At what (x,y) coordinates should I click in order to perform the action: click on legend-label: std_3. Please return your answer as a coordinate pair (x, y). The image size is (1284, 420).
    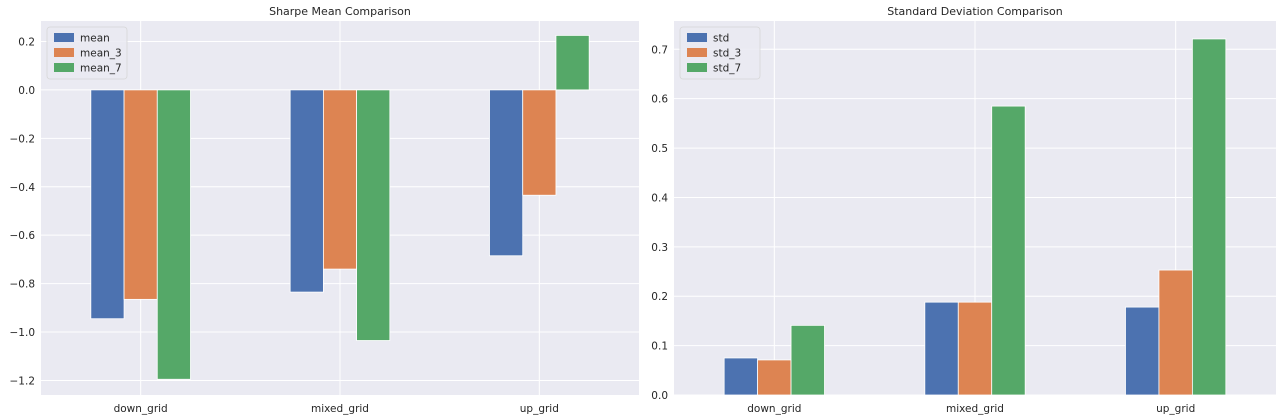
    Looking at the image, I should click on (727, 54).